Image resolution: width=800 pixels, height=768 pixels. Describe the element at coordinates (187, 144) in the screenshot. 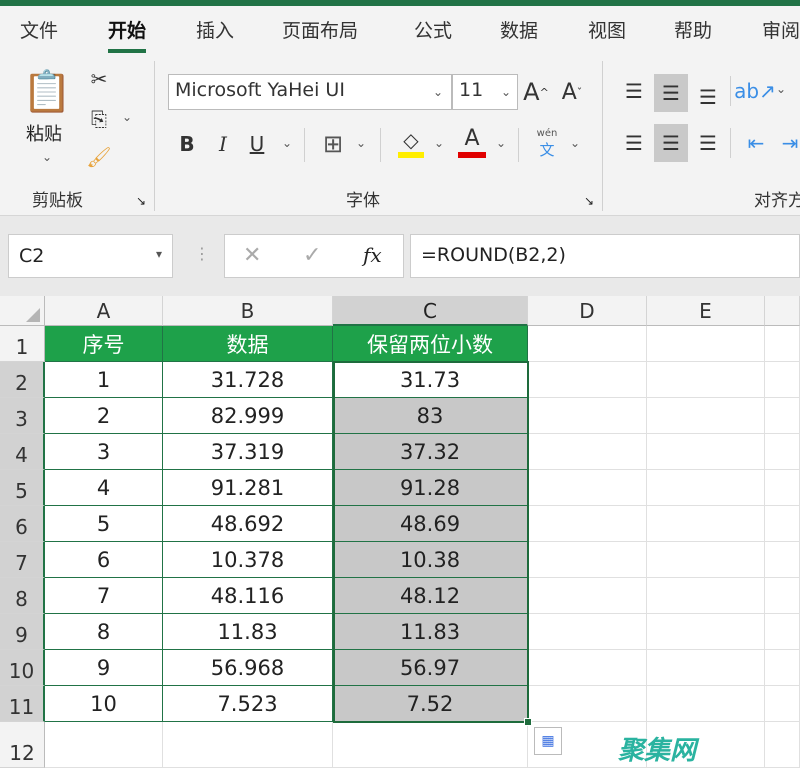

I see `bold-button: B` at that location.